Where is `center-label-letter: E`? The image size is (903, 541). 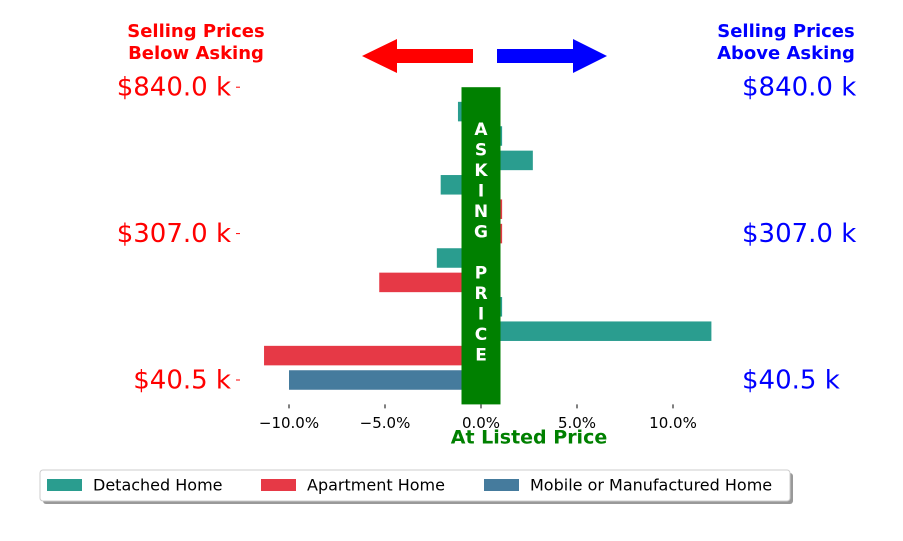
center-label-letter: E is located at coordinates (481, 356).